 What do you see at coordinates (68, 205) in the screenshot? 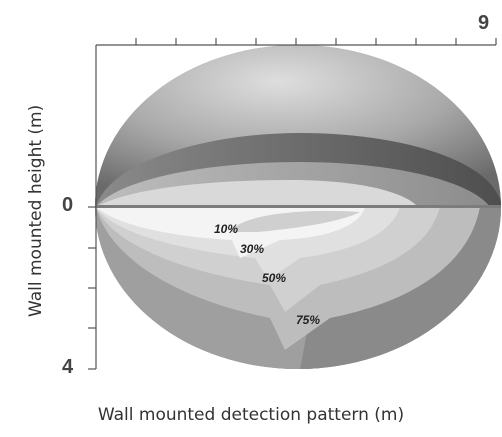
I see `y-axis-label-0: 0` at bounding box center [68, 205].